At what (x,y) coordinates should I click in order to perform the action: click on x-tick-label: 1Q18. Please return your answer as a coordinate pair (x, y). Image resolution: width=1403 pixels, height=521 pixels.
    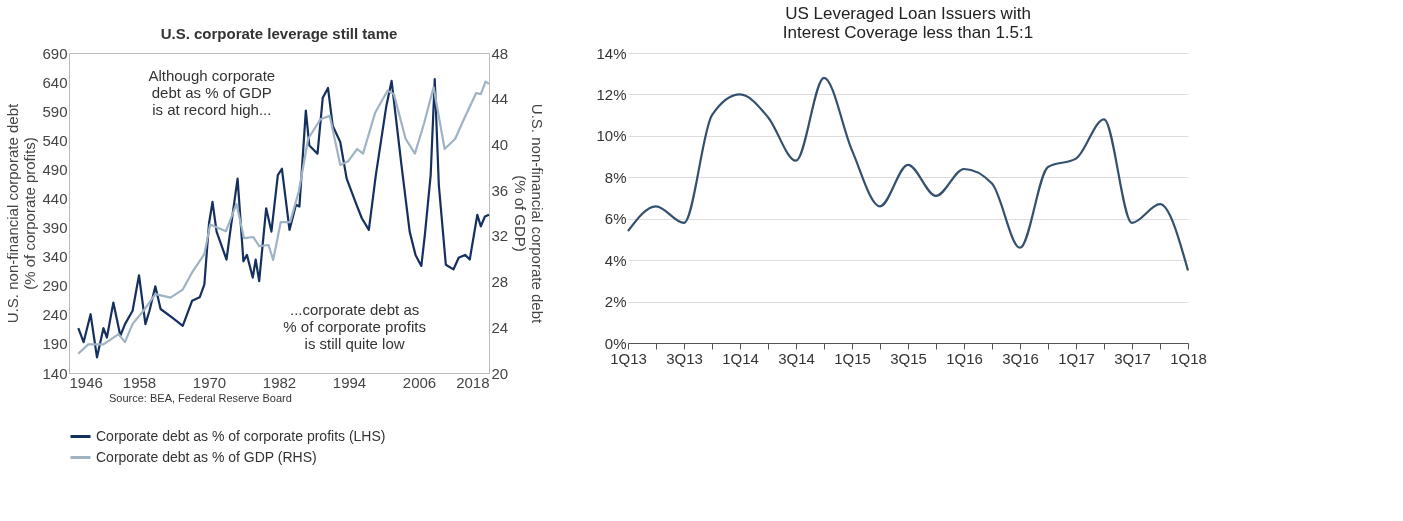
    Looking at the image, I should click on (1188, 358).